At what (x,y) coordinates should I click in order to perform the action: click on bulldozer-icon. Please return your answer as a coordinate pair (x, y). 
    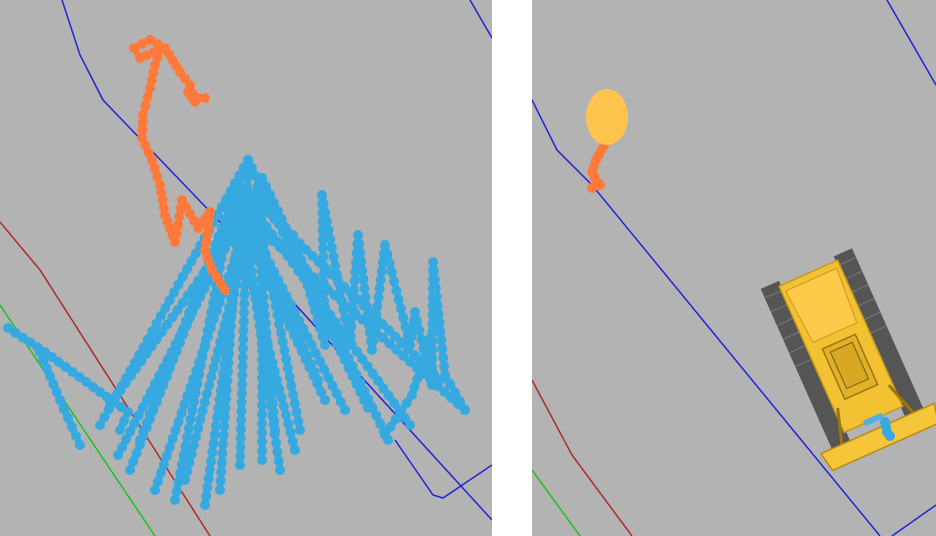
    Looking at the image, I should click on (848, 360).